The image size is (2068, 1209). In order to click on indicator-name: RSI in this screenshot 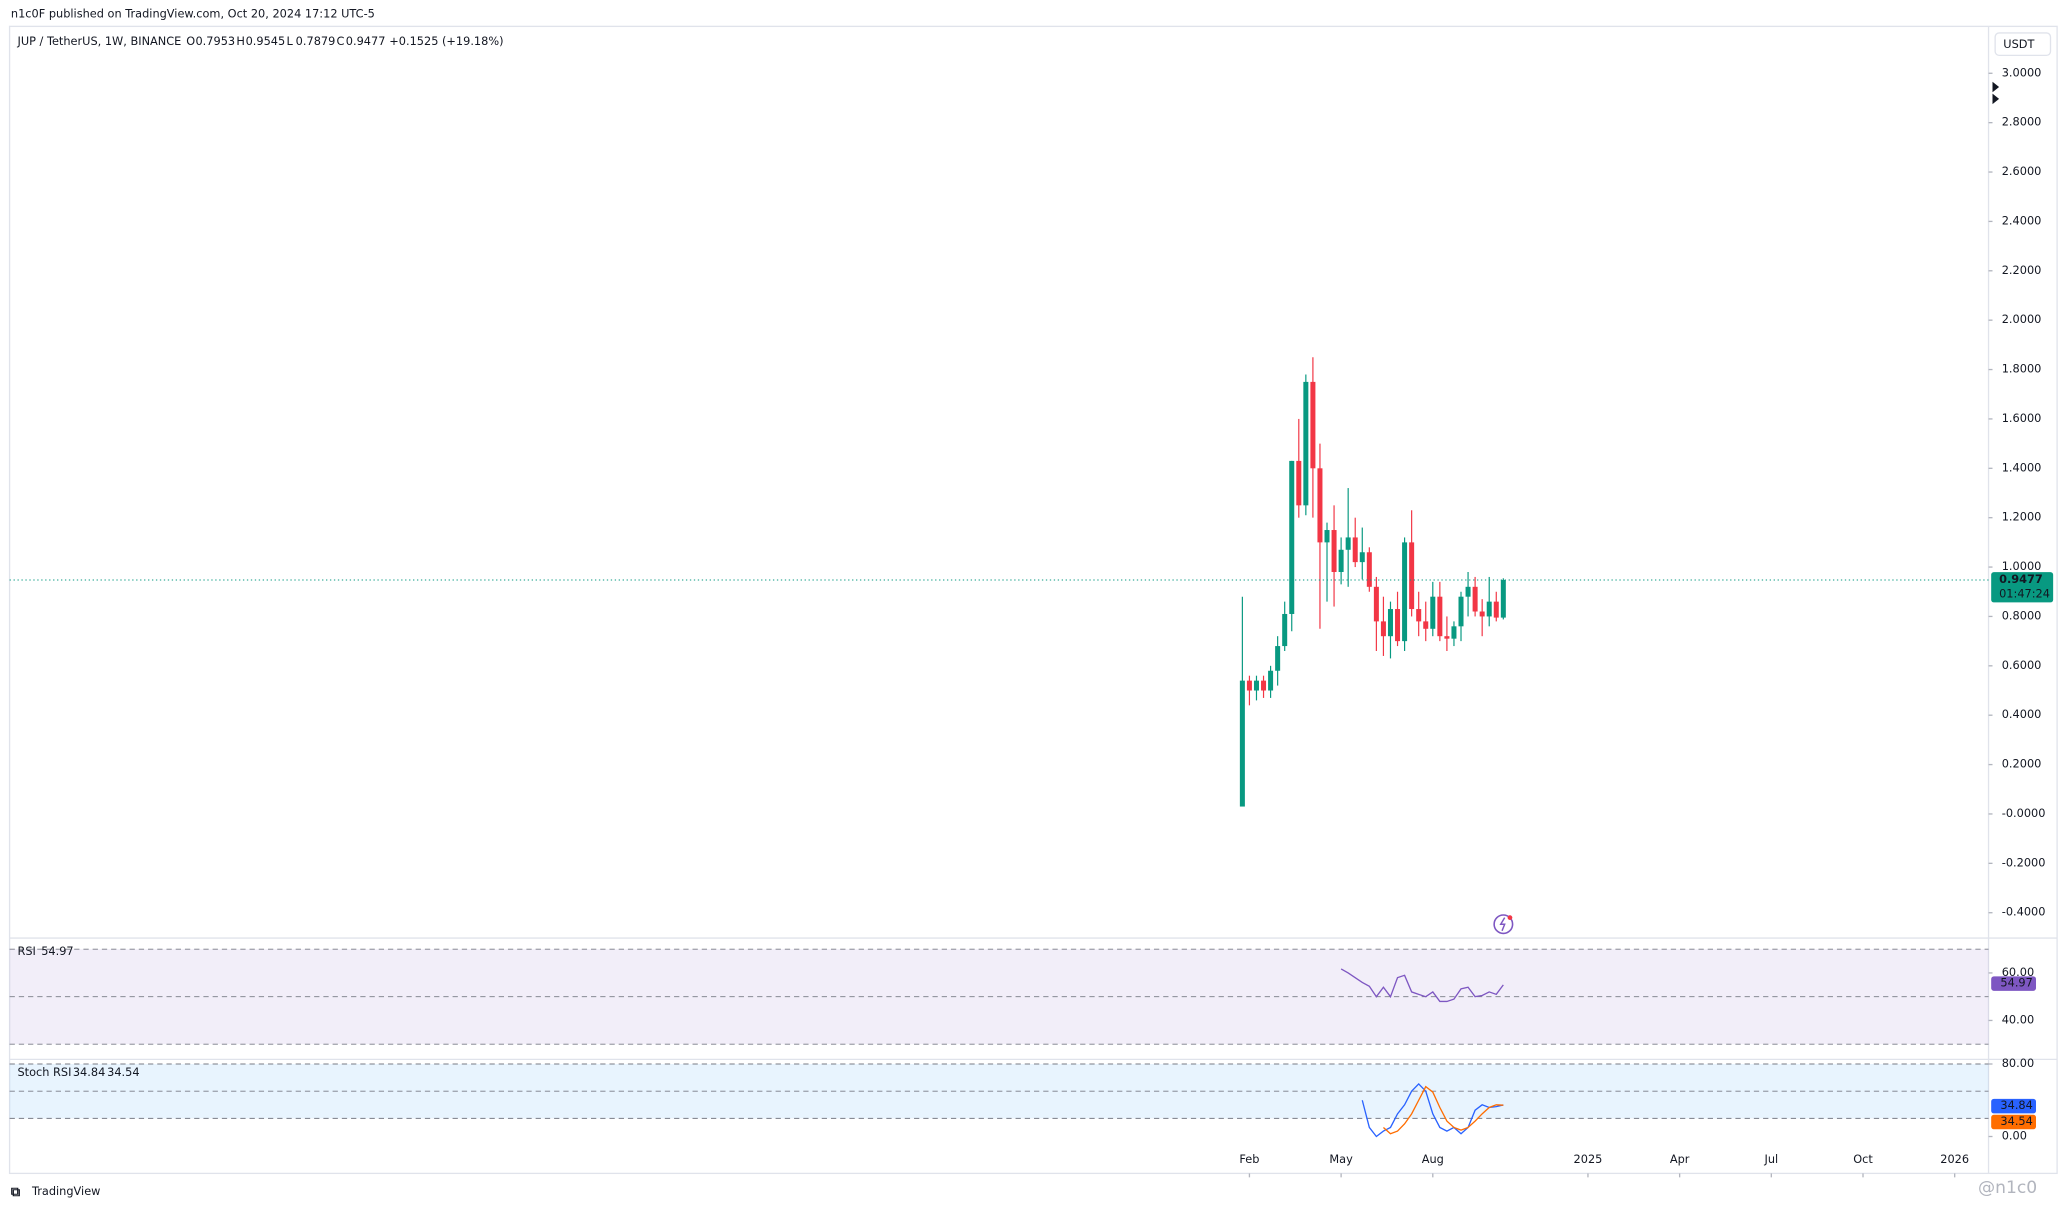, I will do `click(26, 951)`.